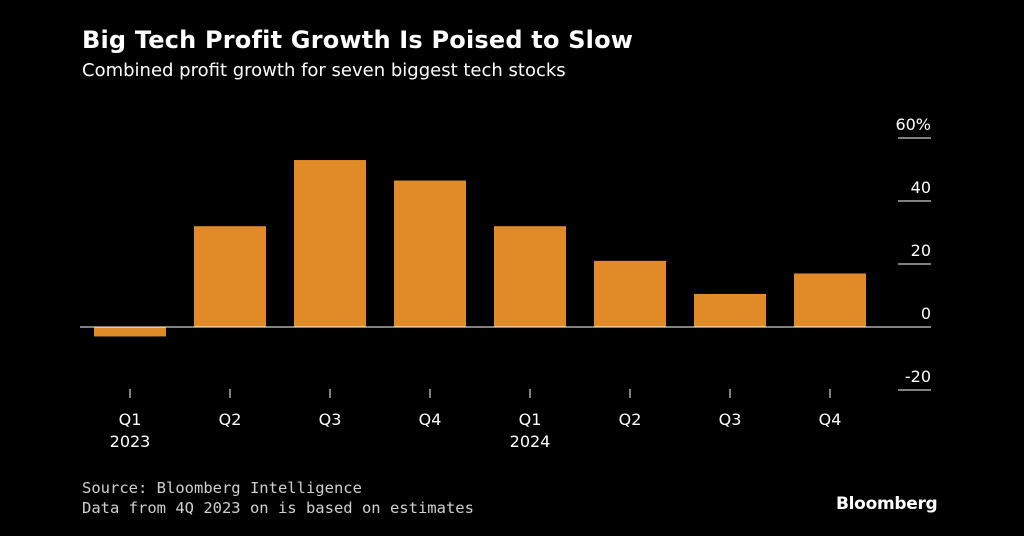 The height and width of the screenshot is (536, 1024). What do you see at coordinates (358, 40) in the screenshot?
I see `chart-title: Big Tech Profit Growth Is Poised to Slow` at bounding box center [358, 40].